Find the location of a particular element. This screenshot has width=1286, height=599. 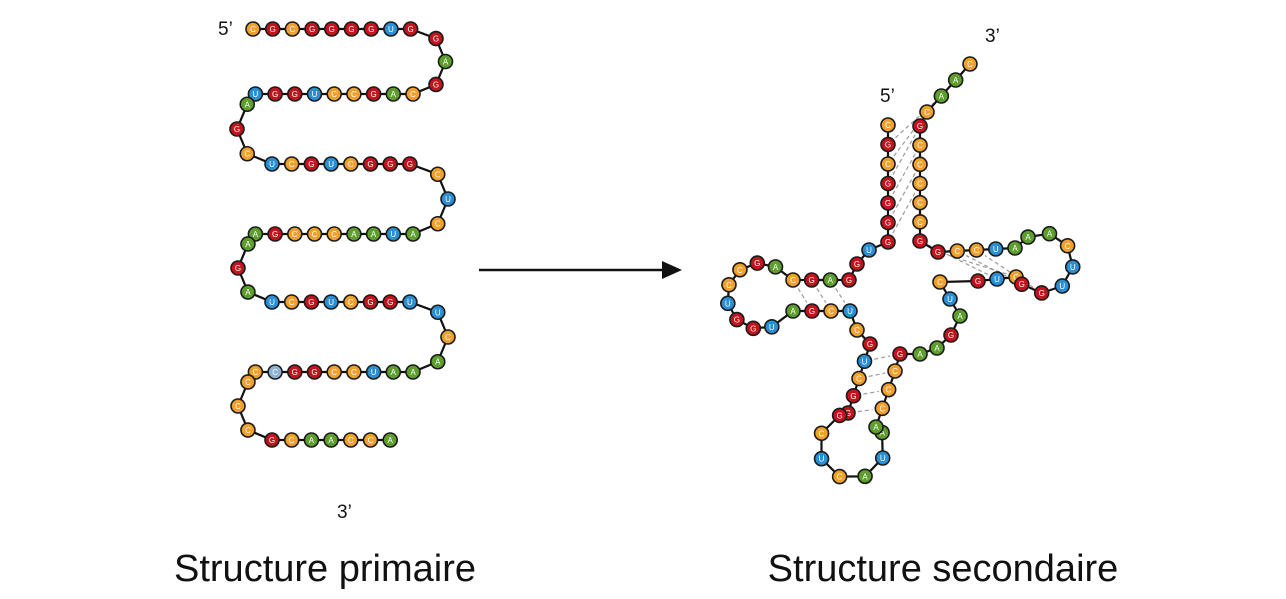

secondary-five-prime-label: 5’ is located at coordinates (887, 96).